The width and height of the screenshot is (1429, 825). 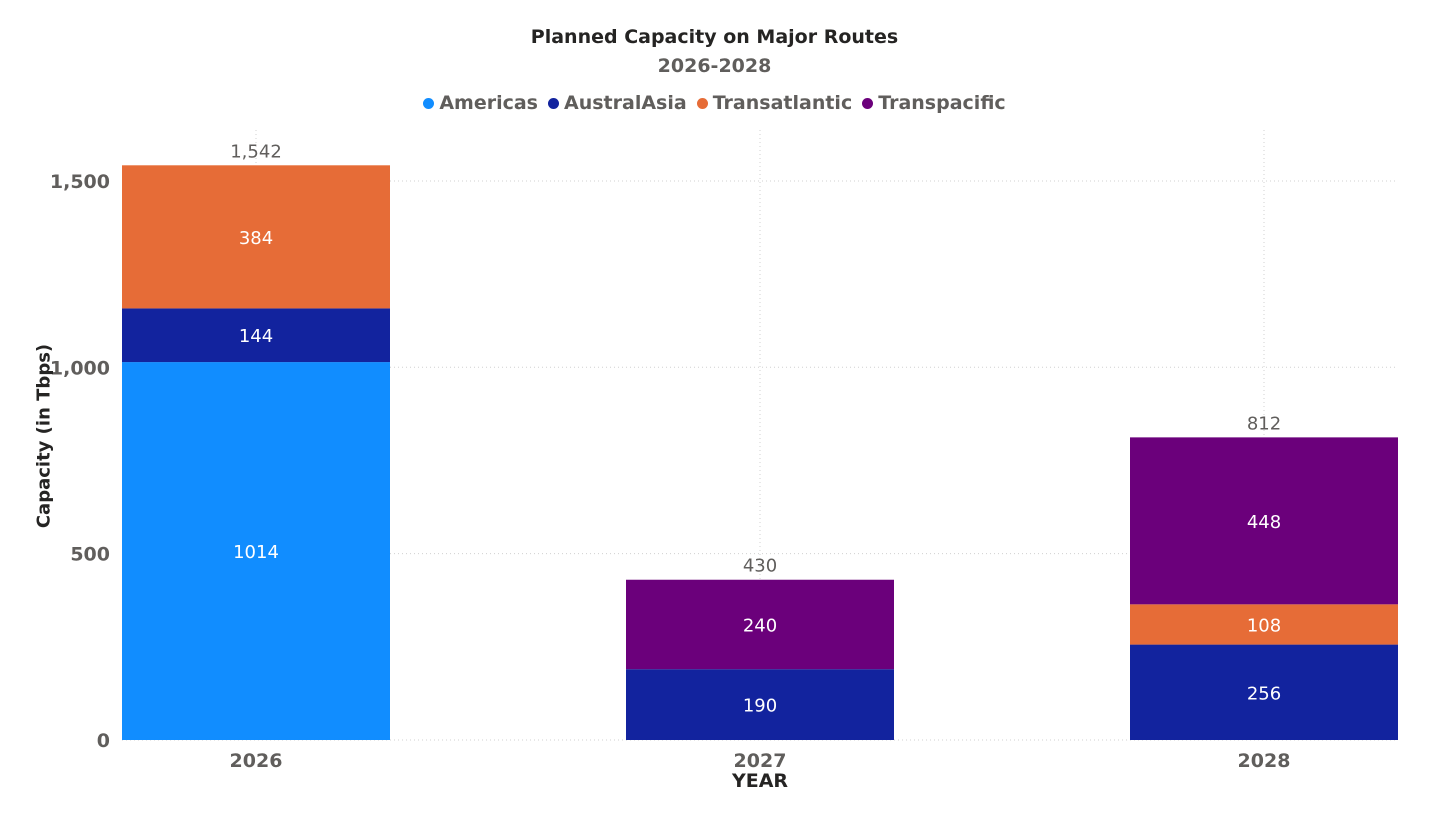 I want to click on bar-transpacific-2027, so click(x=760, y=624).